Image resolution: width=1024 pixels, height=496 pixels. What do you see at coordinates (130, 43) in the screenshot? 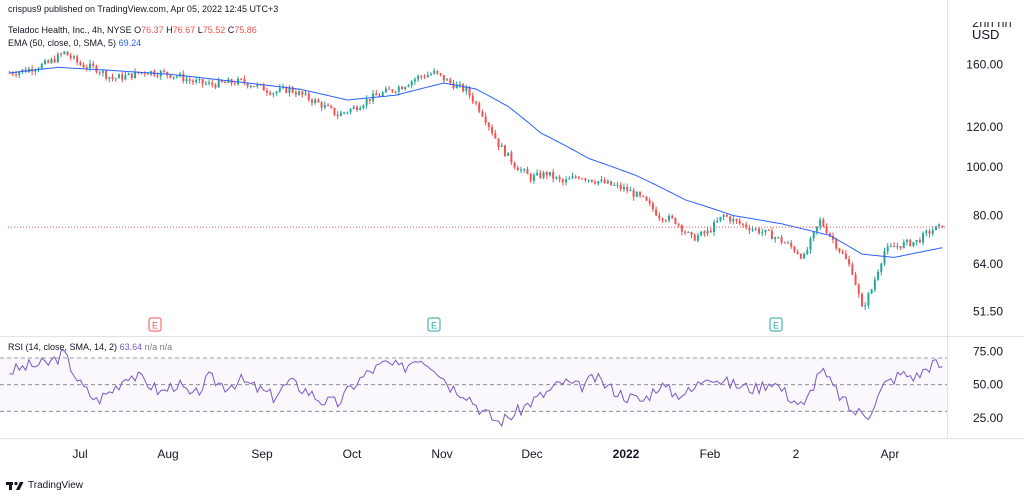
I see `ema-value: 69.24` at bounding box center [130, 43].